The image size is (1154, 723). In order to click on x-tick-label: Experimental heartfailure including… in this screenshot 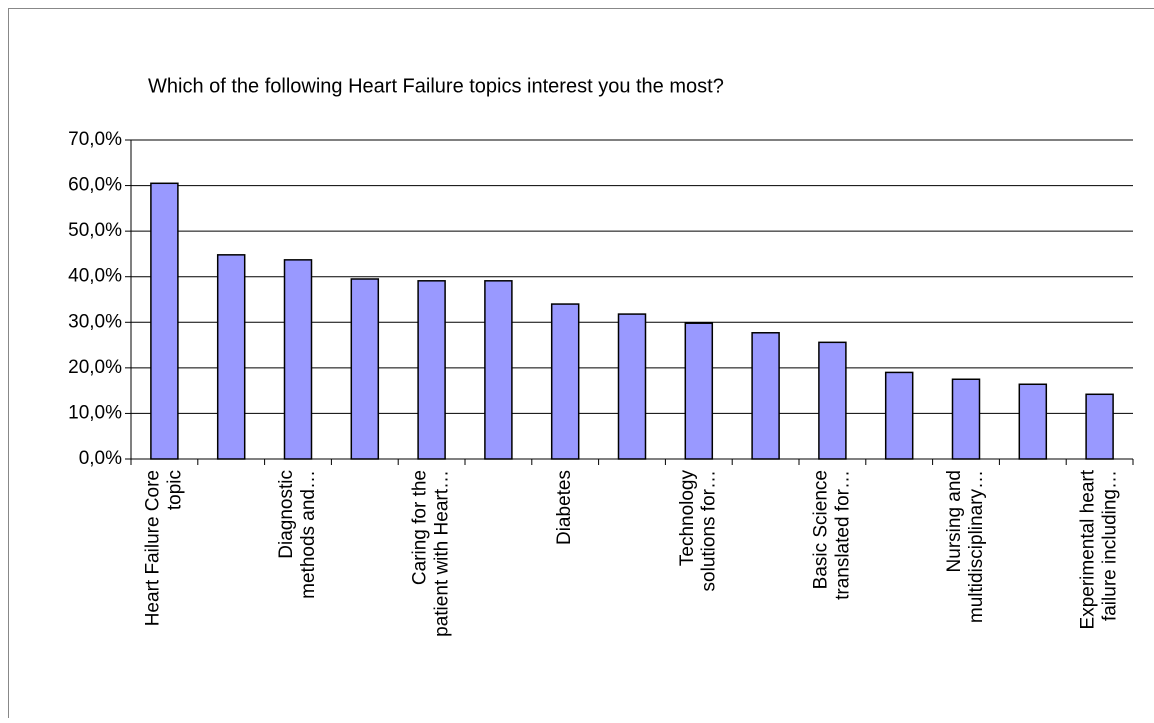, I will do `click(1099, 549)`.